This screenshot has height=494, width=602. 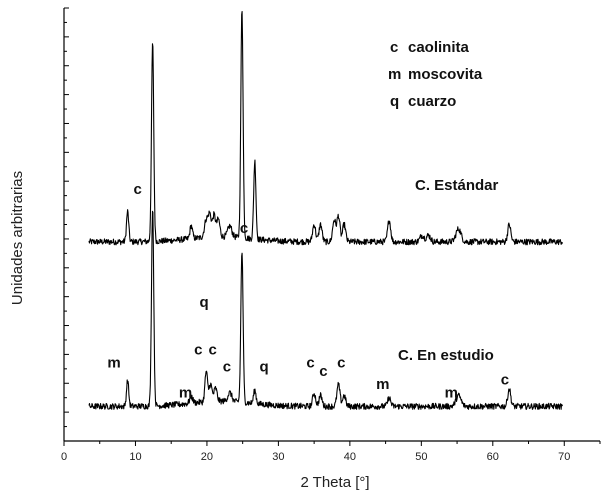 I want to click on x-tick-label: 50, so click(x=421, y=457).